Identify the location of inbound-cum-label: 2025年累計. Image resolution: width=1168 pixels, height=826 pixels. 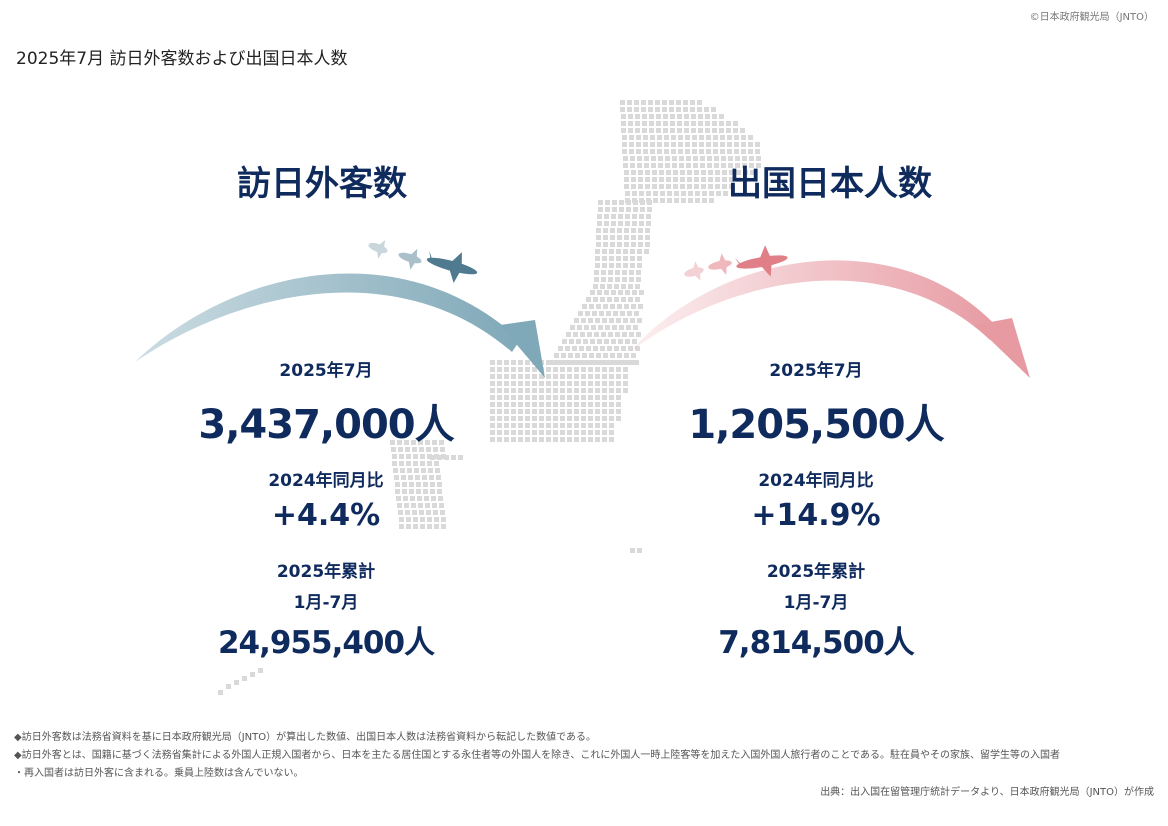
(326, 572).